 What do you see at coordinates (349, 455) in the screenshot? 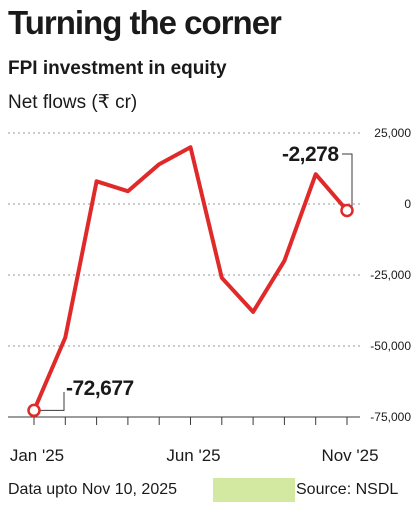
I see `x-tick-label: Nov '25` at bounding box center [349, 455].